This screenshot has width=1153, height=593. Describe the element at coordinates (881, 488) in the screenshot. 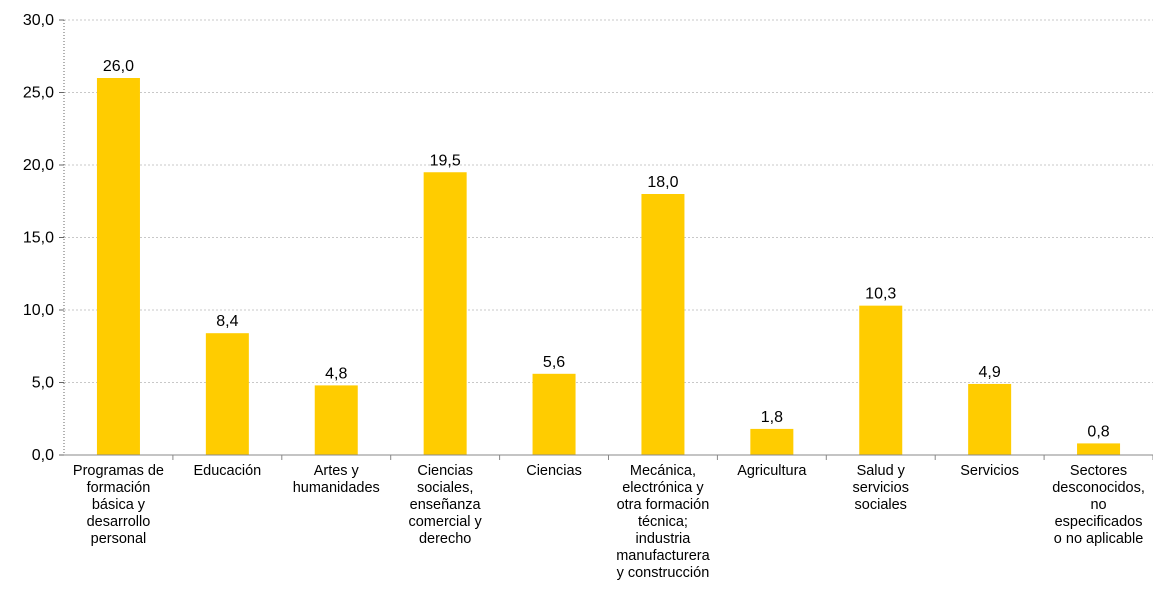

I see `category-label: Salud y servicios sociales` at that location.